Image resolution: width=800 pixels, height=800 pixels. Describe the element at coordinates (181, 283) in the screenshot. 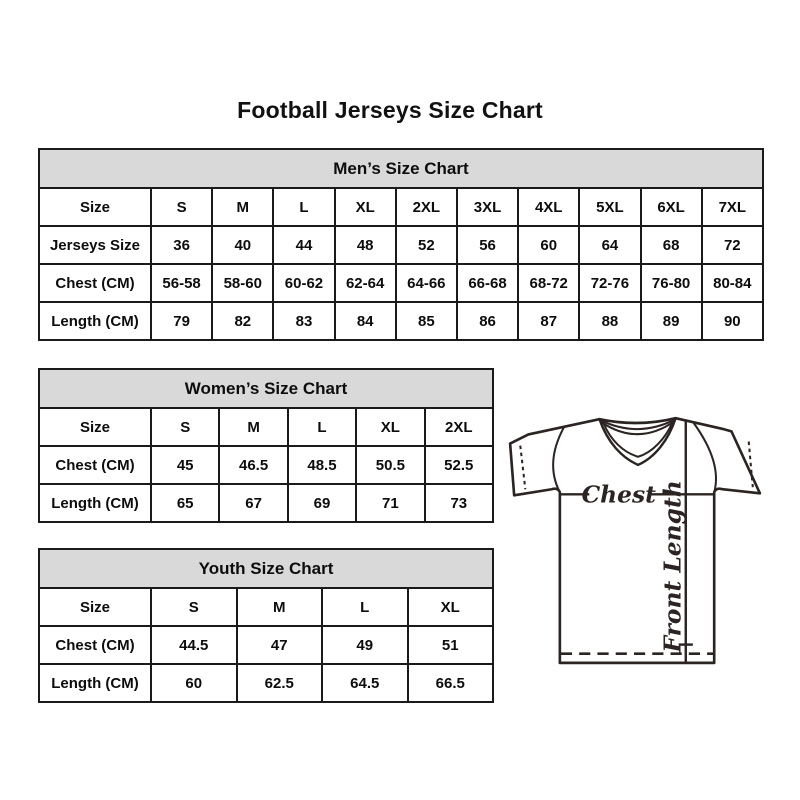

I see `size-value-cell: 56-58` at that location.